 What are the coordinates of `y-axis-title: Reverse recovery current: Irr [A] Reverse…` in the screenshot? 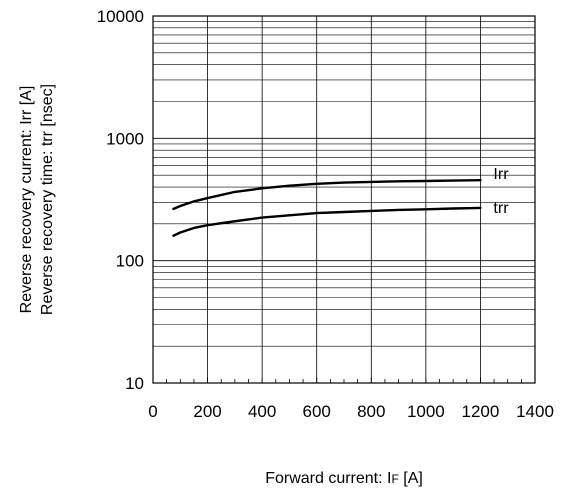 It's located at (37, 199).